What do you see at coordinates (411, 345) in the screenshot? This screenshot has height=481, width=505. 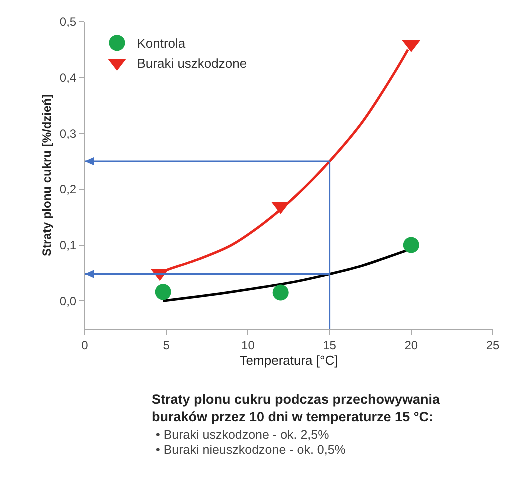 I see `x-tick-label: 20` at bounding box center [411, 345].